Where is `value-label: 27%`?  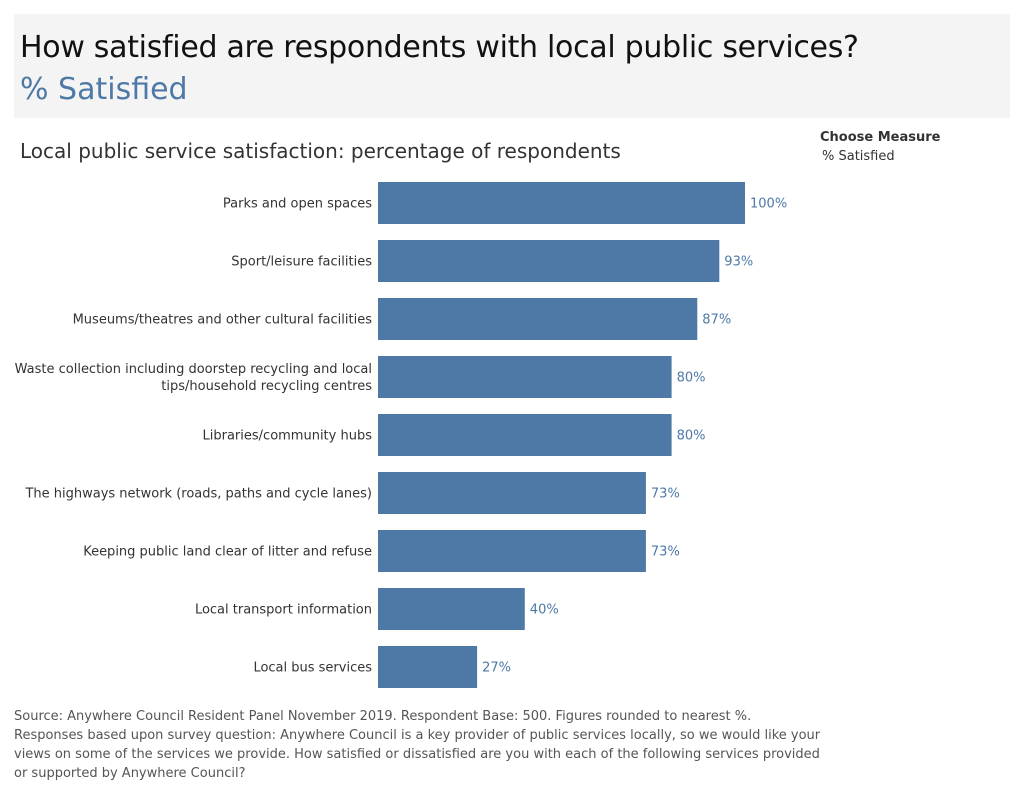 value-label: 27% is located at coordinates (496, 668).